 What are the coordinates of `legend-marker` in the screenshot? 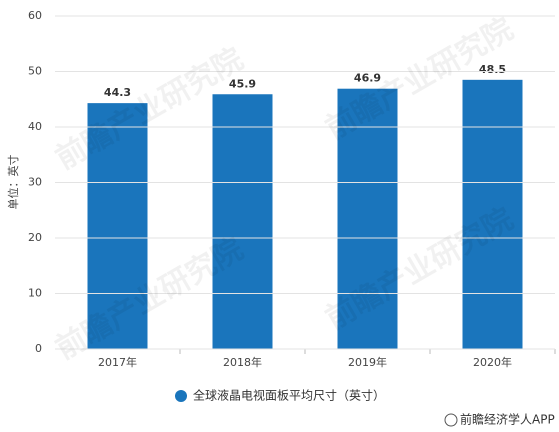 It's located at (181, 396).